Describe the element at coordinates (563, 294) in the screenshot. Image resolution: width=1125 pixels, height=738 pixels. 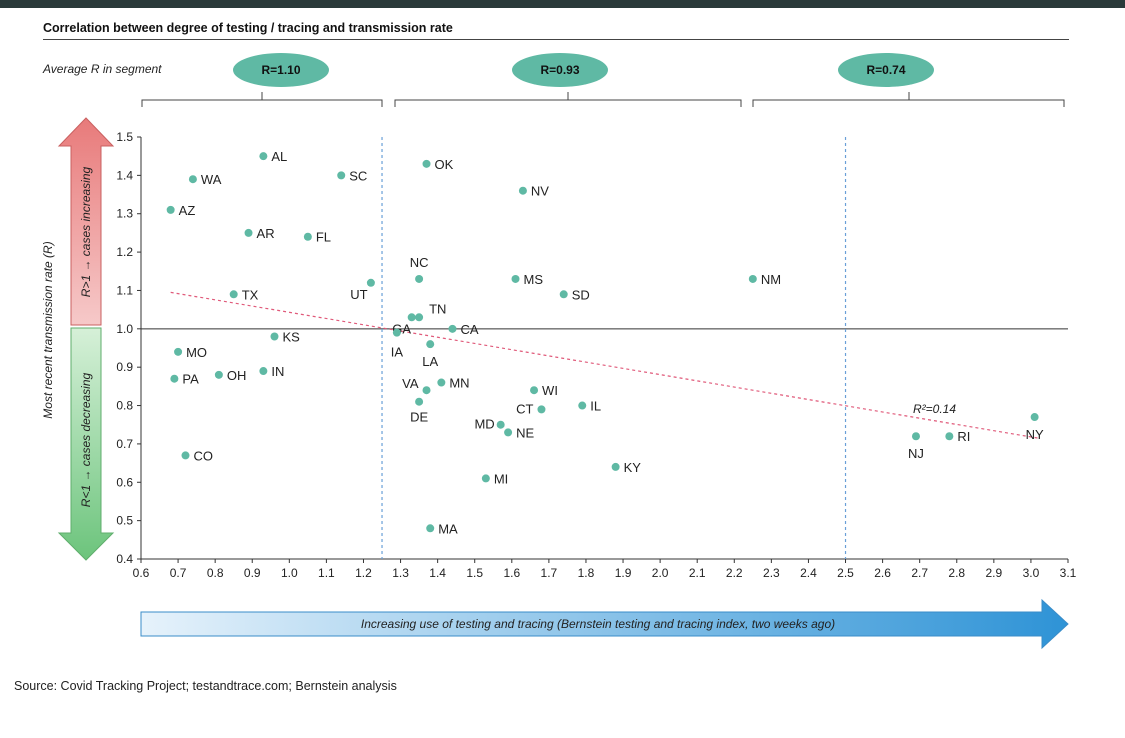
I see `point-sd` at that location.